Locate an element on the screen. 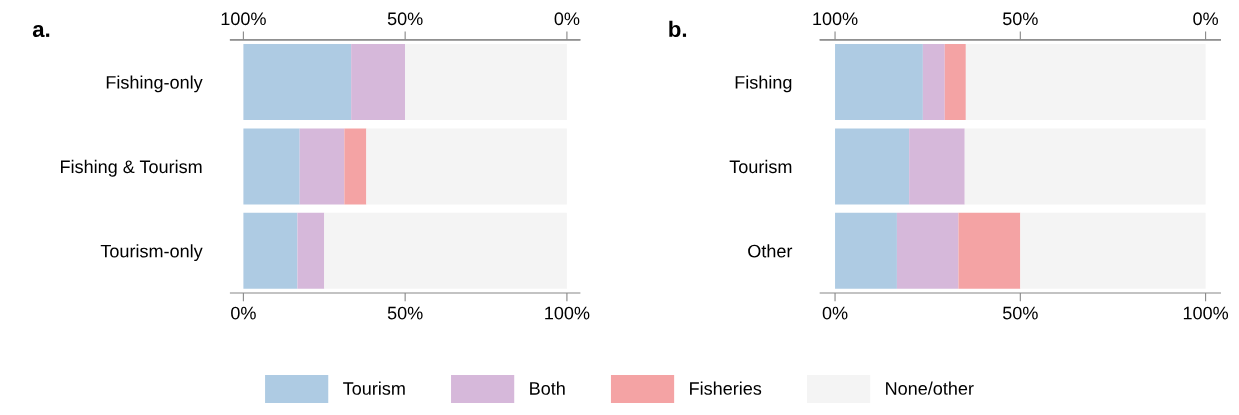  legend-label: Both is located at coordinates (547, 388).